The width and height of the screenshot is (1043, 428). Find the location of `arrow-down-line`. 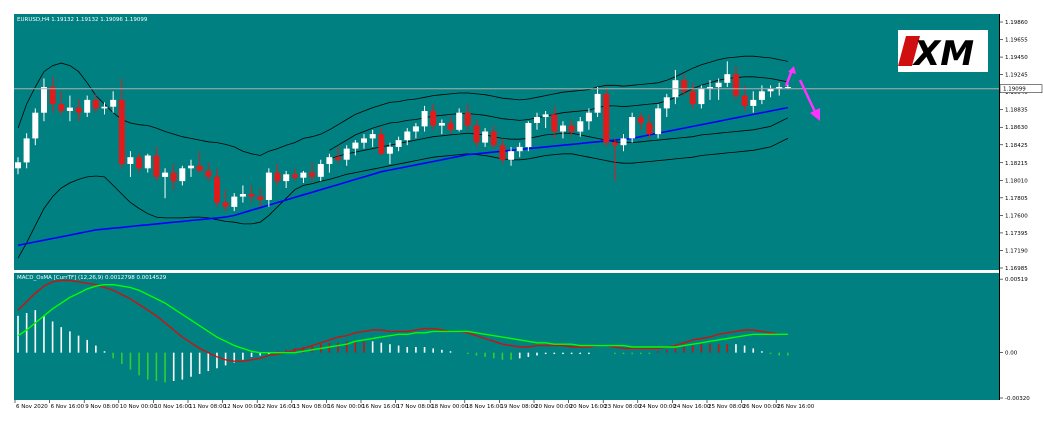

arrow-down-line is located at coordinates (808, 97).